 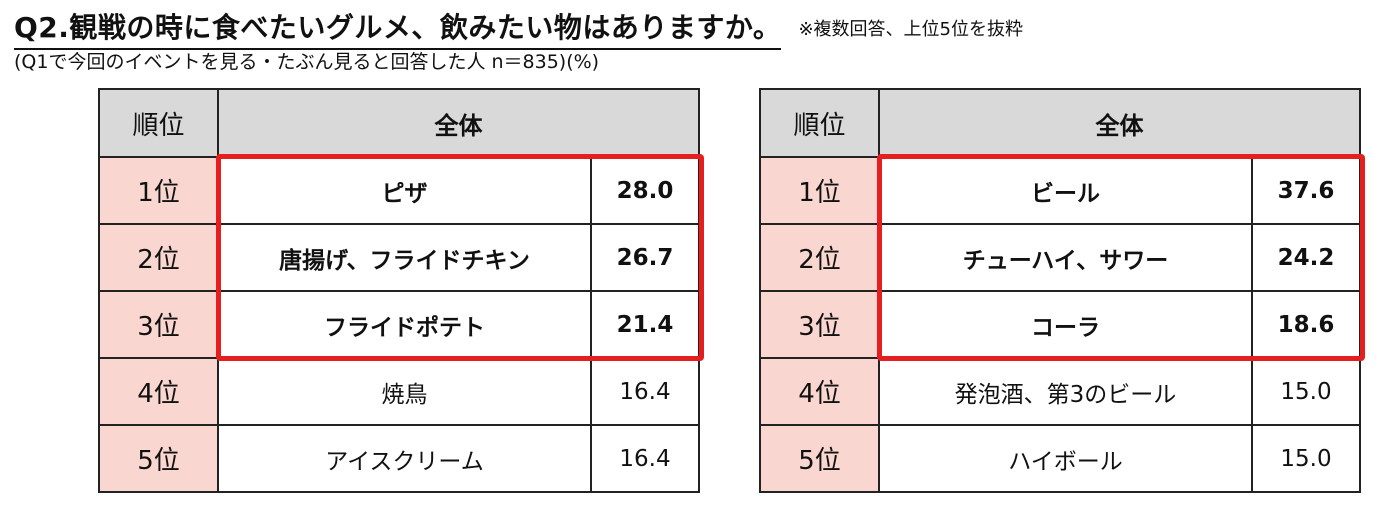 I want to click on value-cell: 28.0, so click(x=645, y=190).